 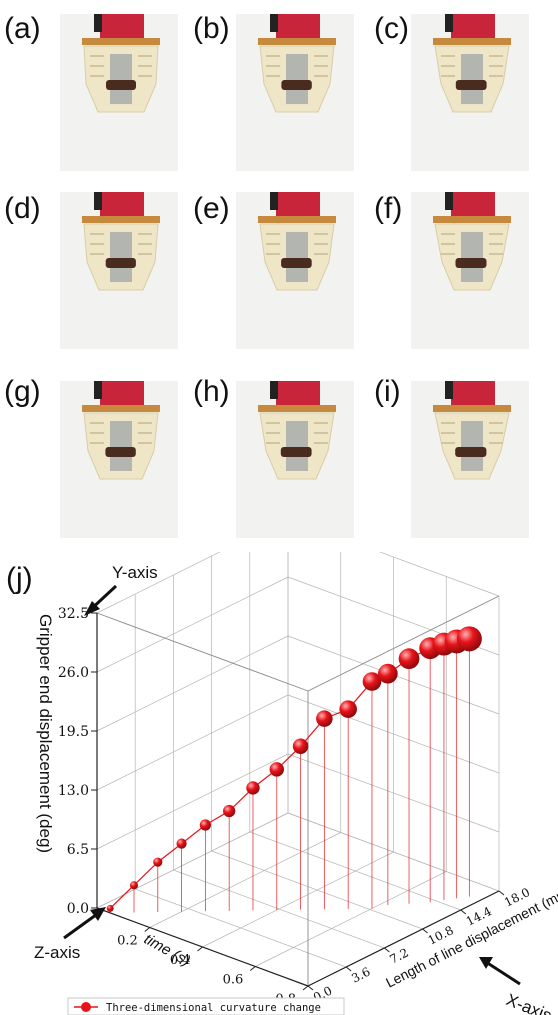 What do you see at coordinates (135, 572) in the screenshot?
I see `y-axis-annotation: Y-axis` at bounding box center [135, 572].